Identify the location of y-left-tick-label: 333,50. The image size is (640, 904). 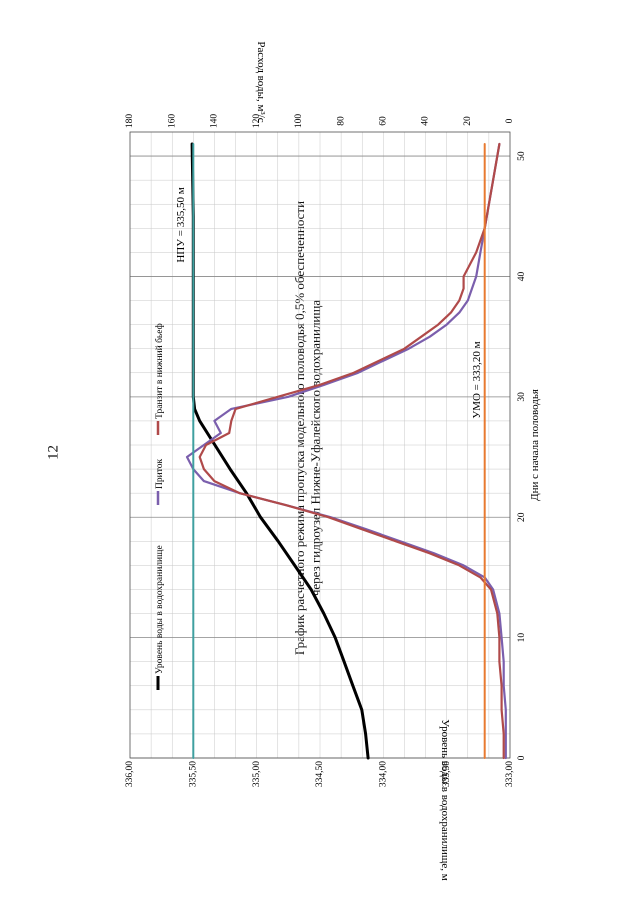
(447, 774).